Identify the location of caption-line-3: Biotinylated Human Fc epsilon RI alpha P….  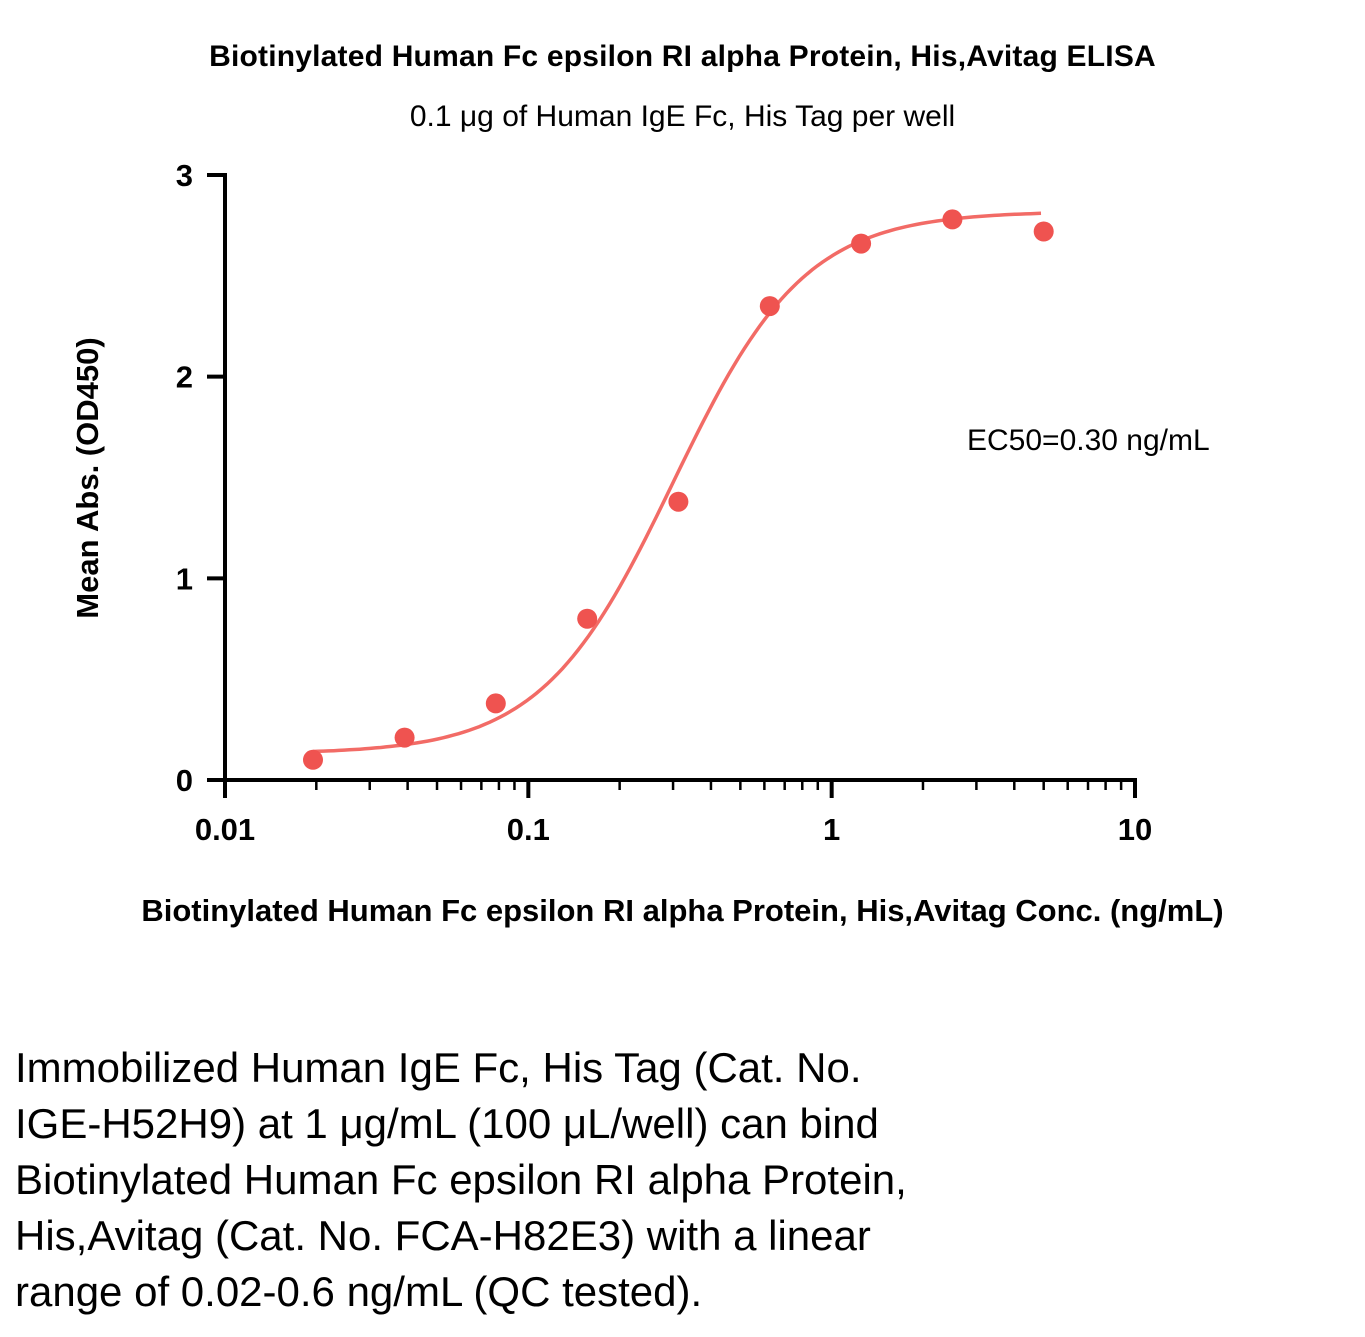
(461, 1179).